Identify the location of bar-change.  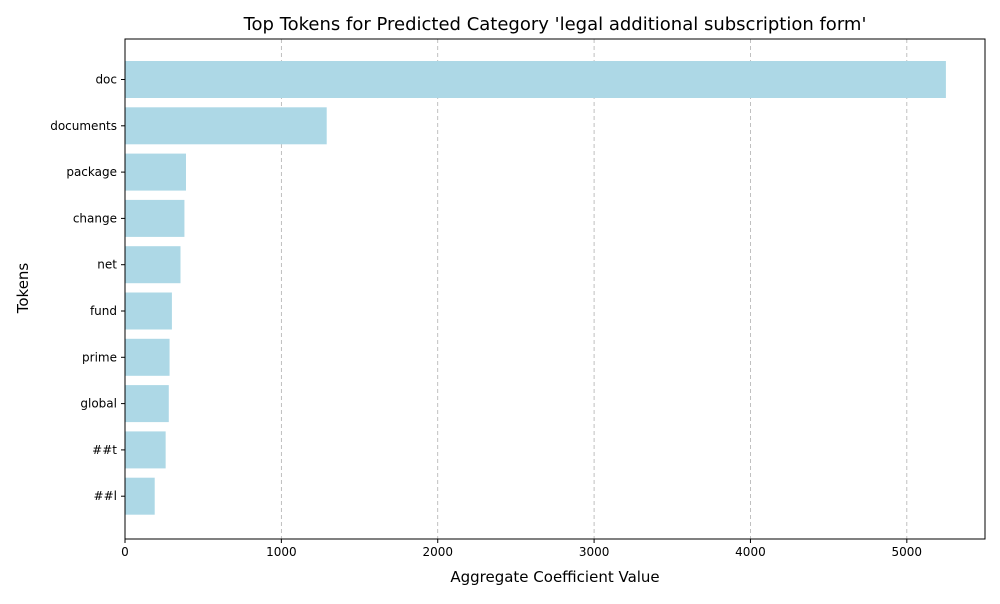
(155, 218).